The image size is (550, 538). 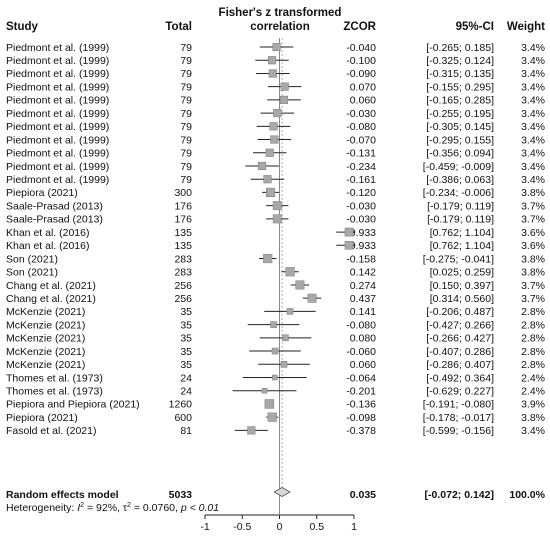 I want to click on row-ci: [-0.459; -0.009], so click(x=458, y=167).